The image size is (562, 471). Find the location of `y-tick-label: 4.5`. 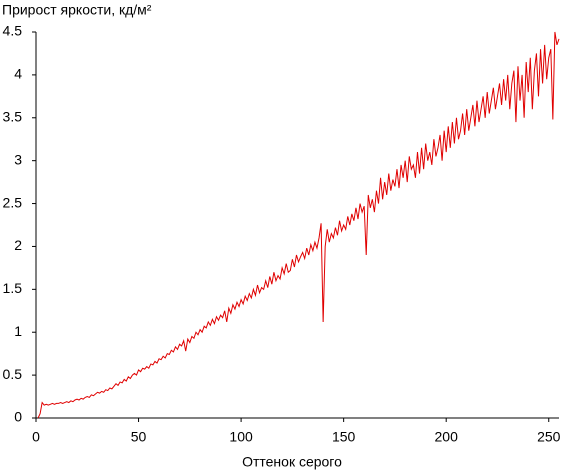

y-tick-label: 4.5 is located at coordinates (13, 31).